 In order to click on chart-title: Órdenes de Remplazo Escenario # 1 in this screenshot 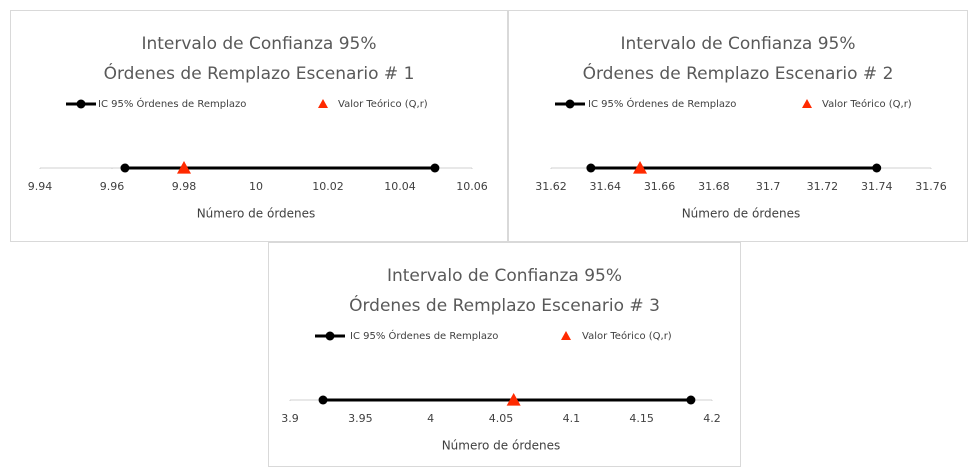, I will do `click(259, 73)`.